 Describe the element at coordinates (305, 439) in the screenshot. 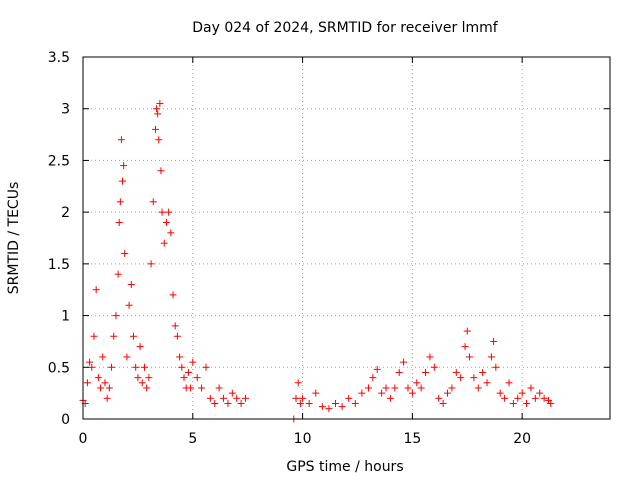

I see `x-tick-labels: 0 5 10 15 20` at that location.